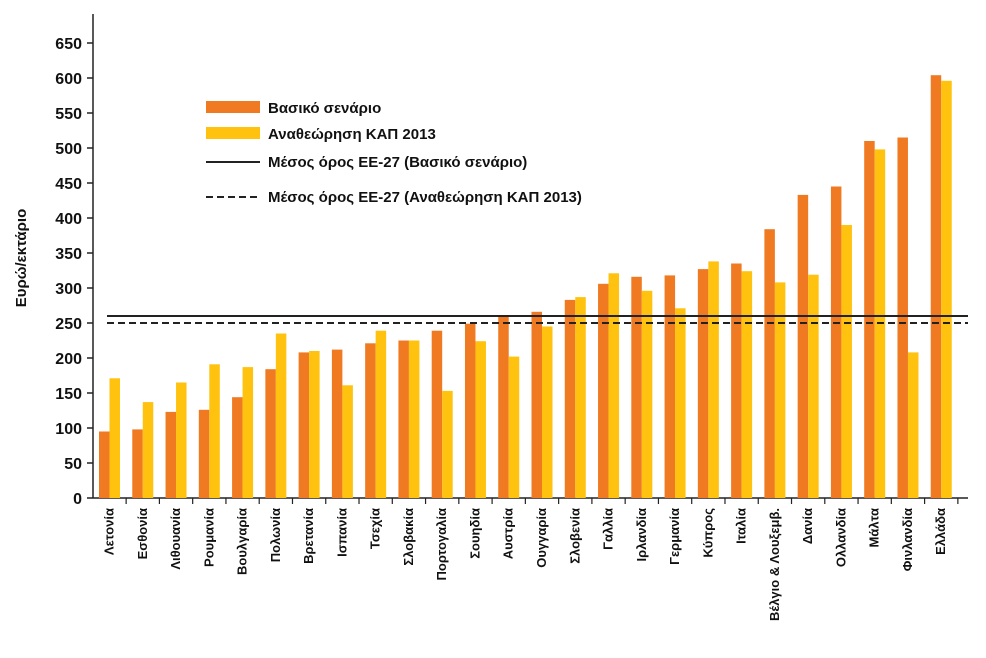 The image size is (986, 658). Describe the element at coordinates (142, 533) in the screenshot. I see `x-tick-label: Εσθονία` at that location.